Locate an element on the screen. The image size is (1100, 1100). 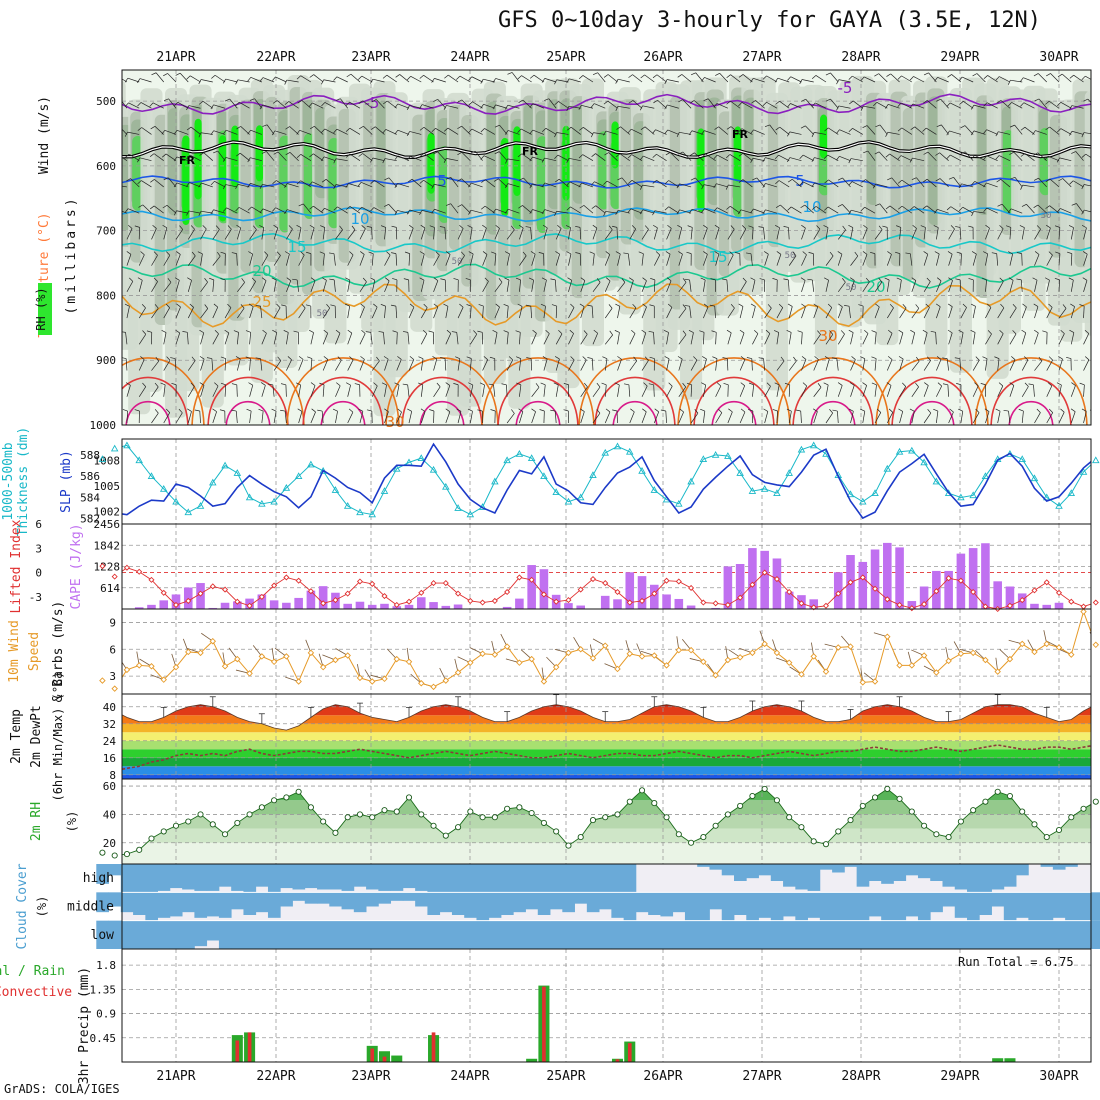
rh-label: 30 is located at coordinates (1046, 216).